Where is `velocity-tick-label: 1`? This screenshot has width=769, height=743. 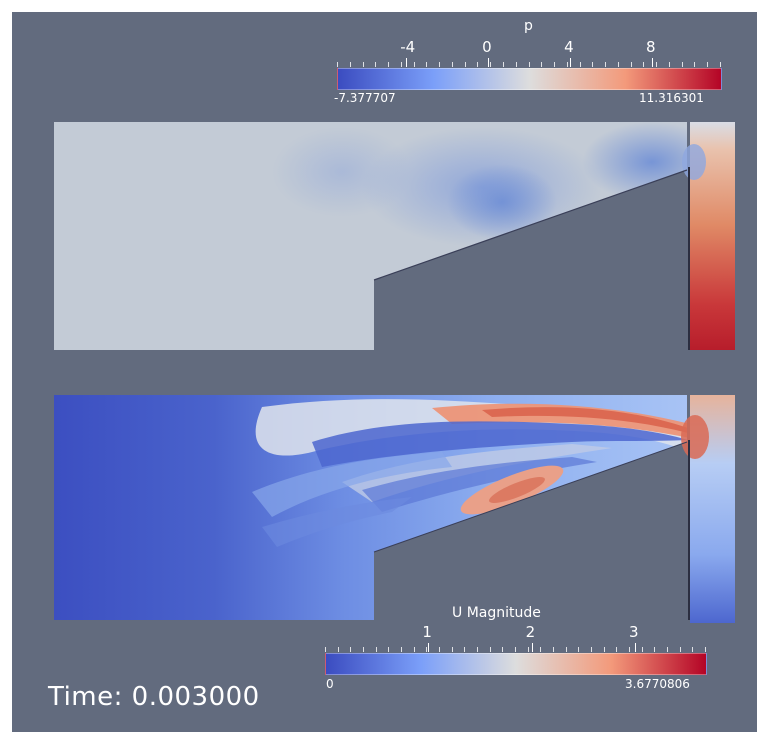
velocity-tick-label: 1 is located at coordinates (427, 632).